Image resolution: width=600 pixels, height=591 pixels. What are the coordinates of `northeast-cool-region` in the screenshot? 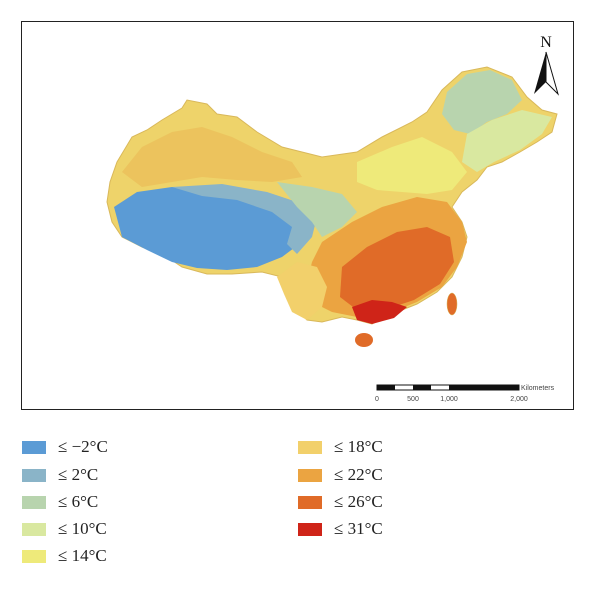 It's located at (482, 102).